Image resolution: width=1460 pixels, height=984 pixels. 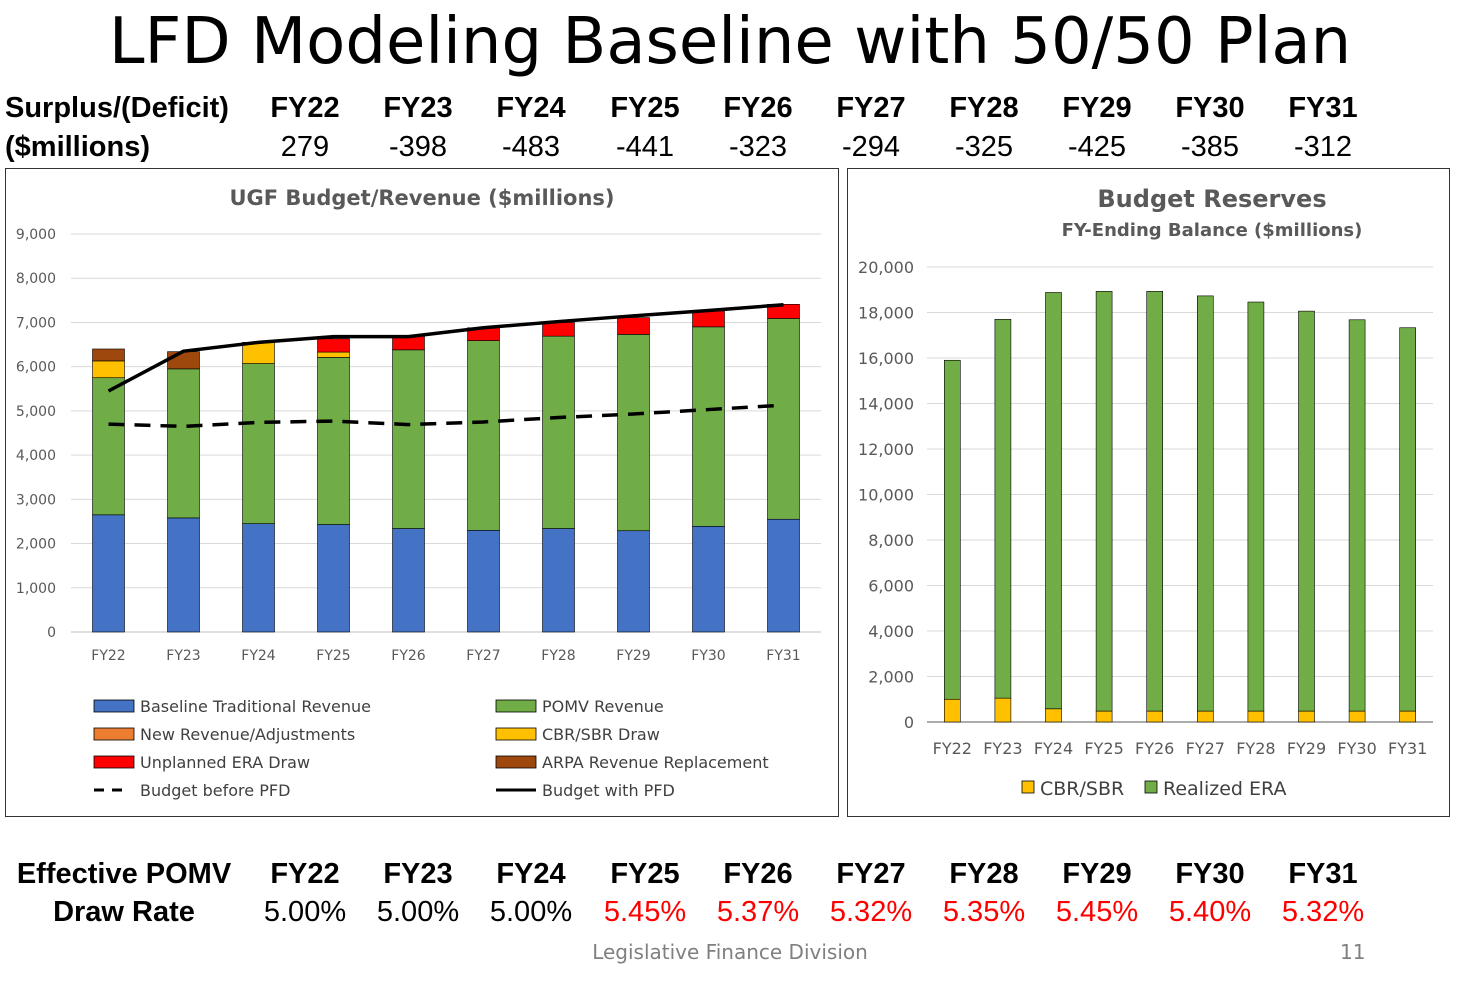 What do you see at coordinates (1323, 874) in the screenshot?
I see `year-header: FY31` at bounding box center [1323, 874].